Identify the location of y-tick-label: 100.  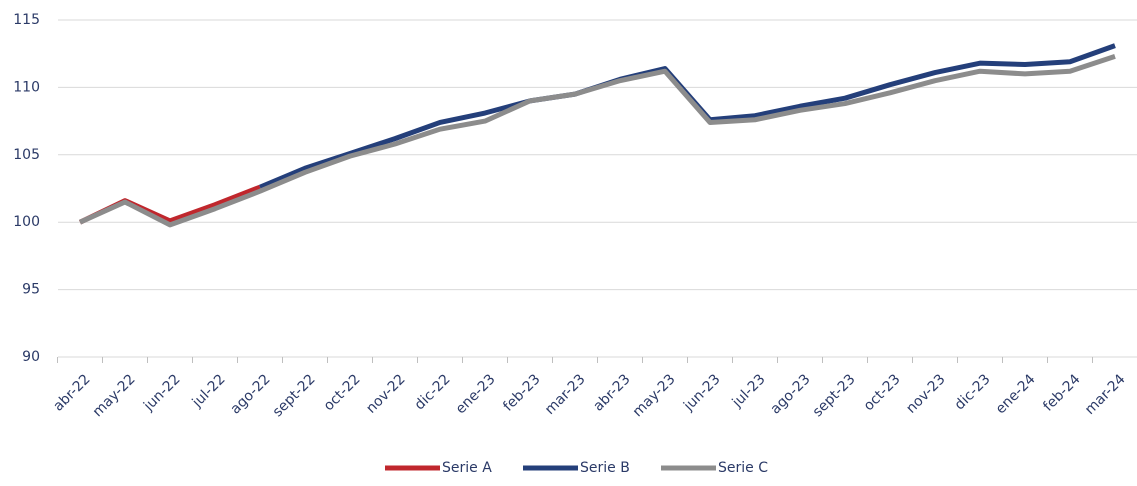
(26, 222).